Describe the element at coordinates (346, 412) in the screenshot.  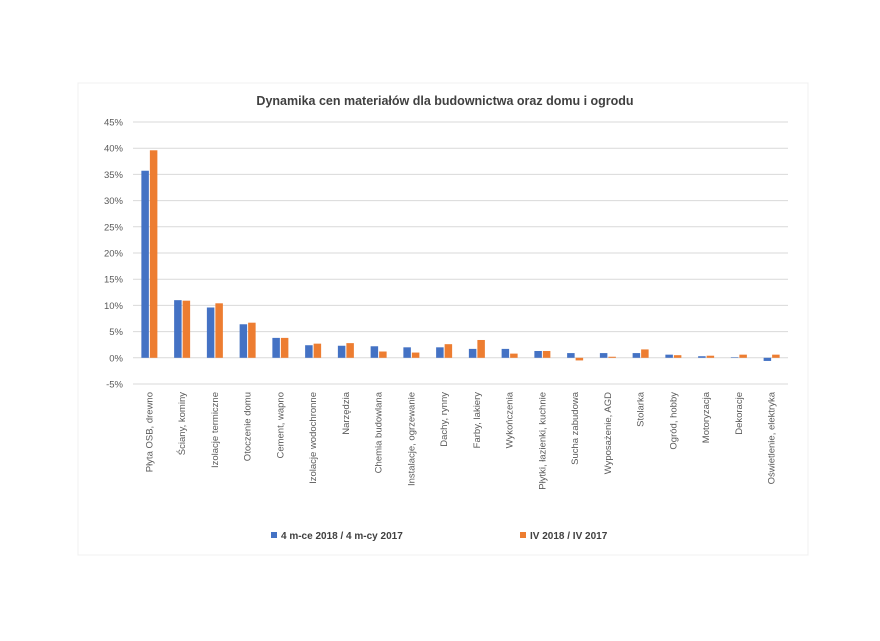
I see `x-tick-label: Narzędzia` at that location.